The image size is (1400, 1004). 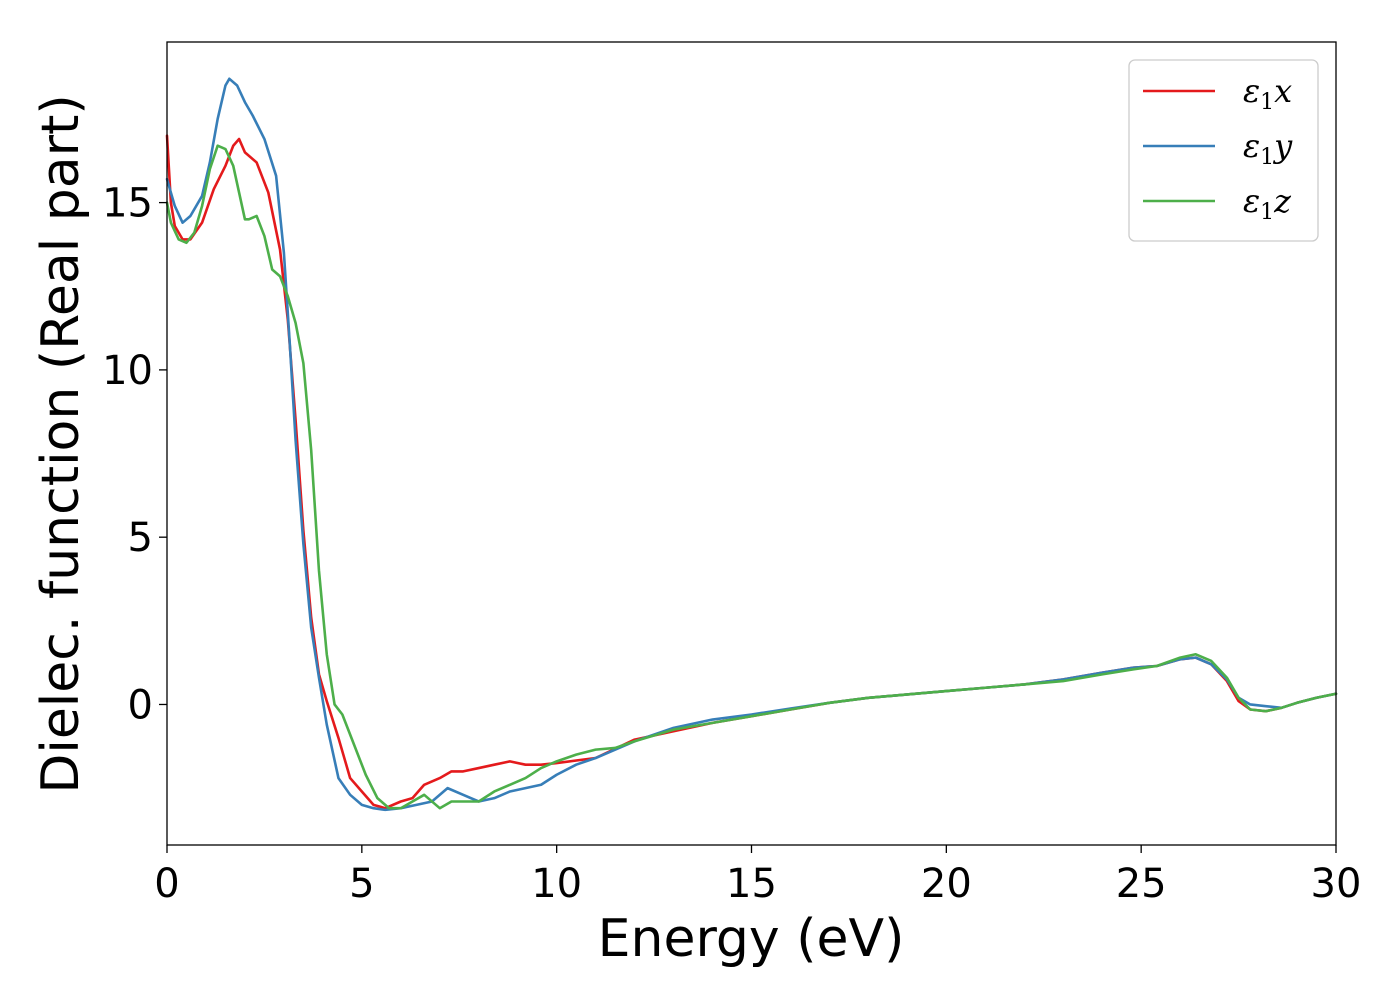 What do you see at coordinates (556, 884) in the screenshot?
I see `x-tick-label: 10` at bounding box center [556, 884].